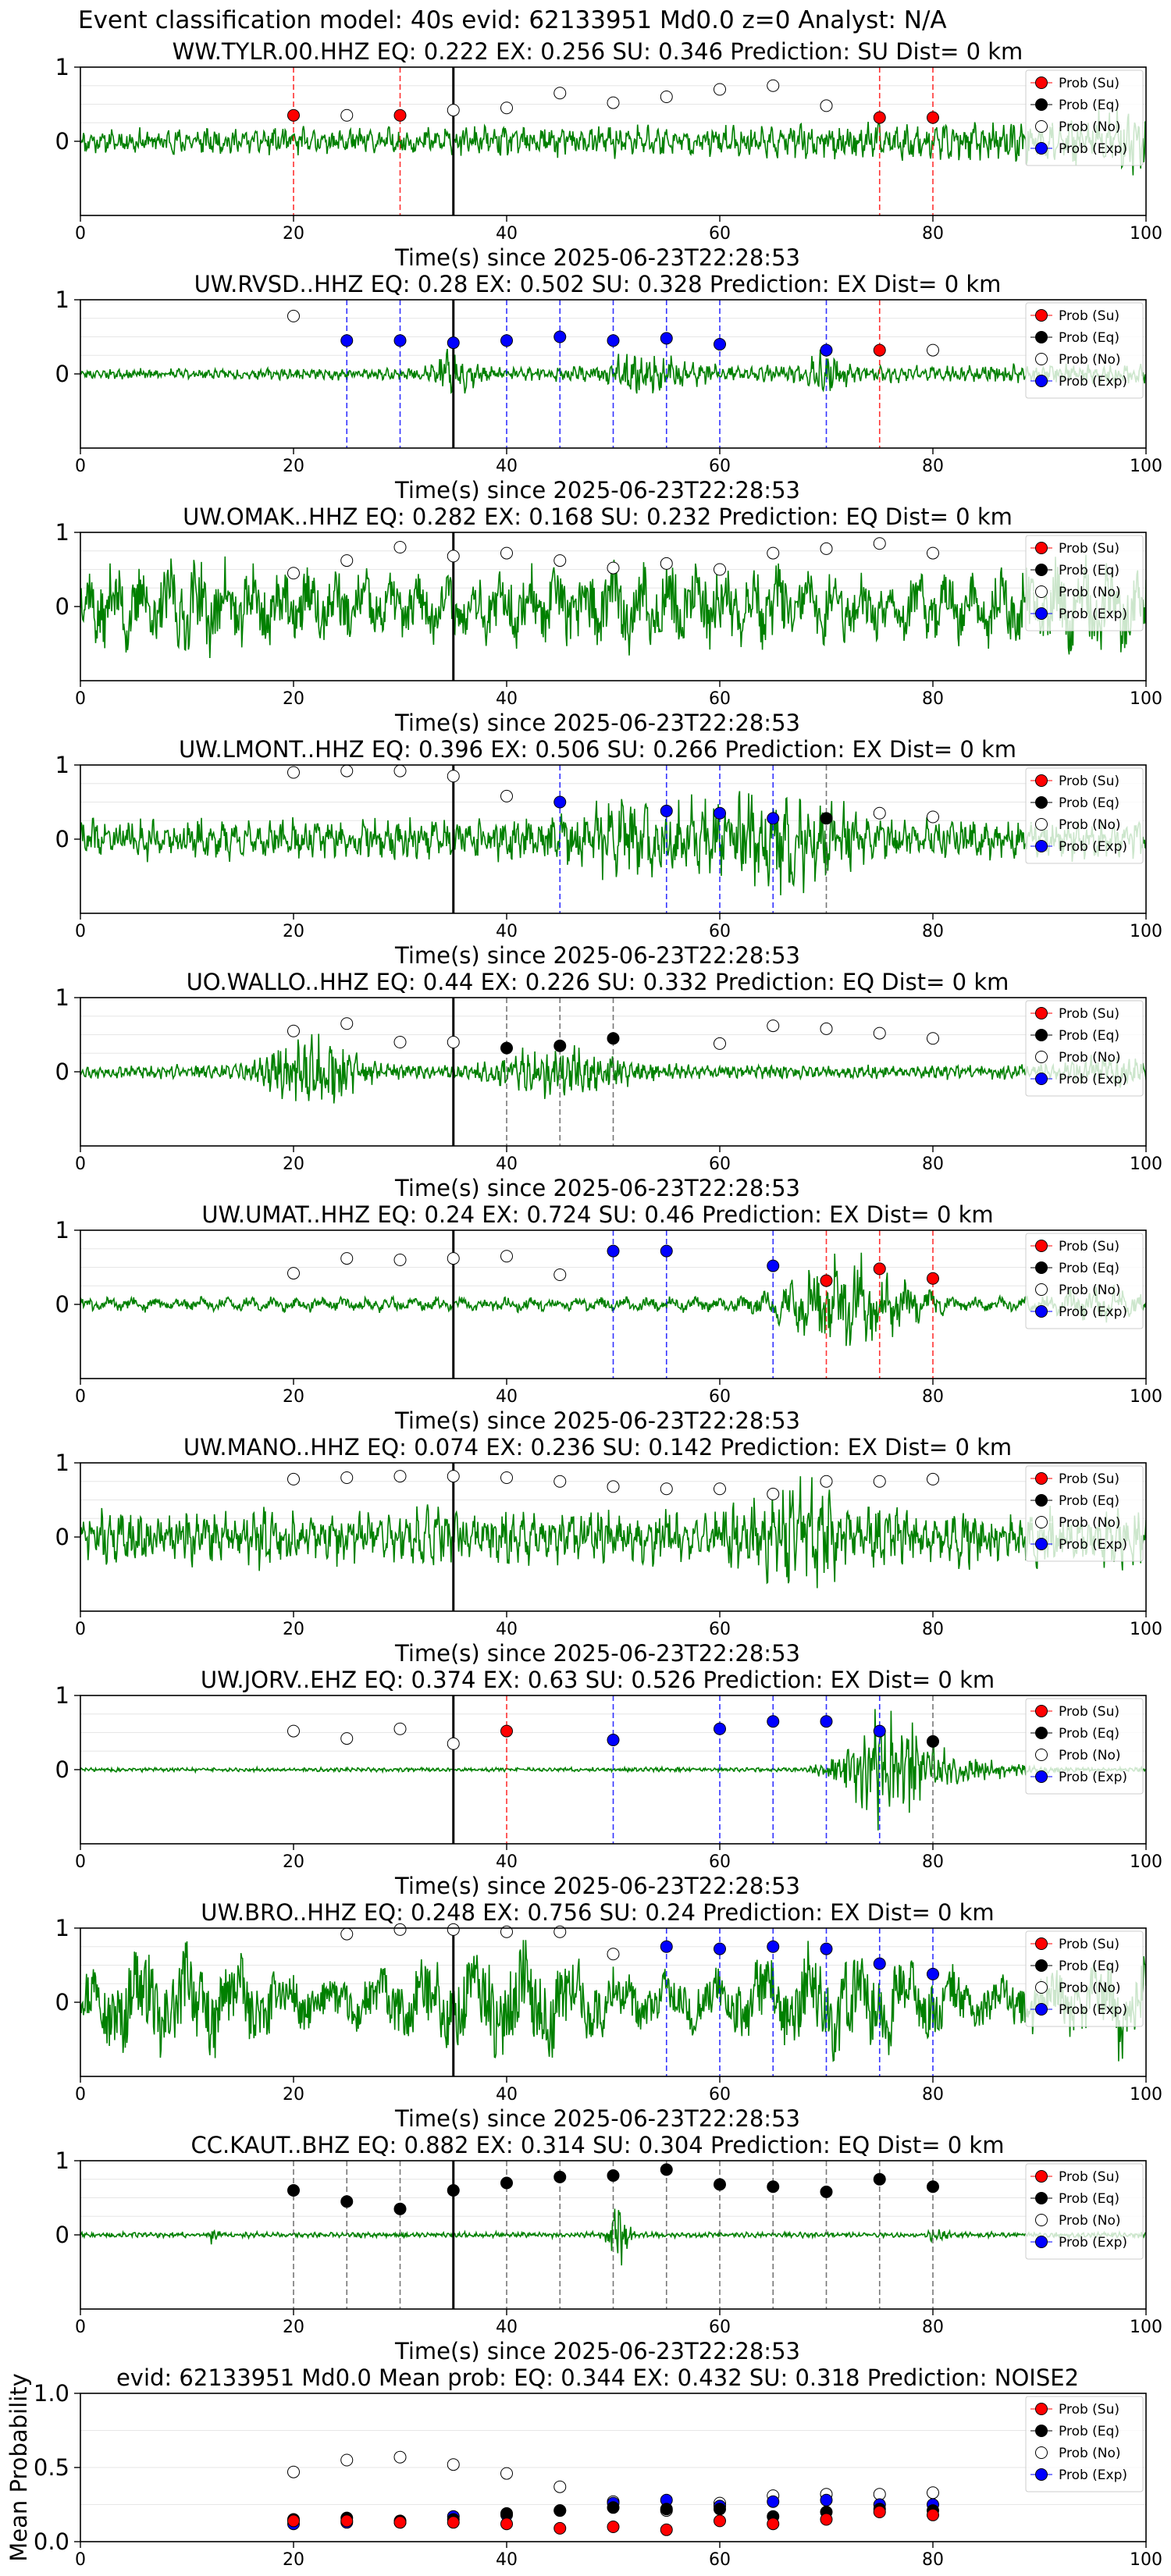 Image resolution: width=1171 pixels, height=2576 pixels. Describe the element at coordinates (1093, 847) in the screenshot. I see `legend-label: Prob (Exp)` at that location.